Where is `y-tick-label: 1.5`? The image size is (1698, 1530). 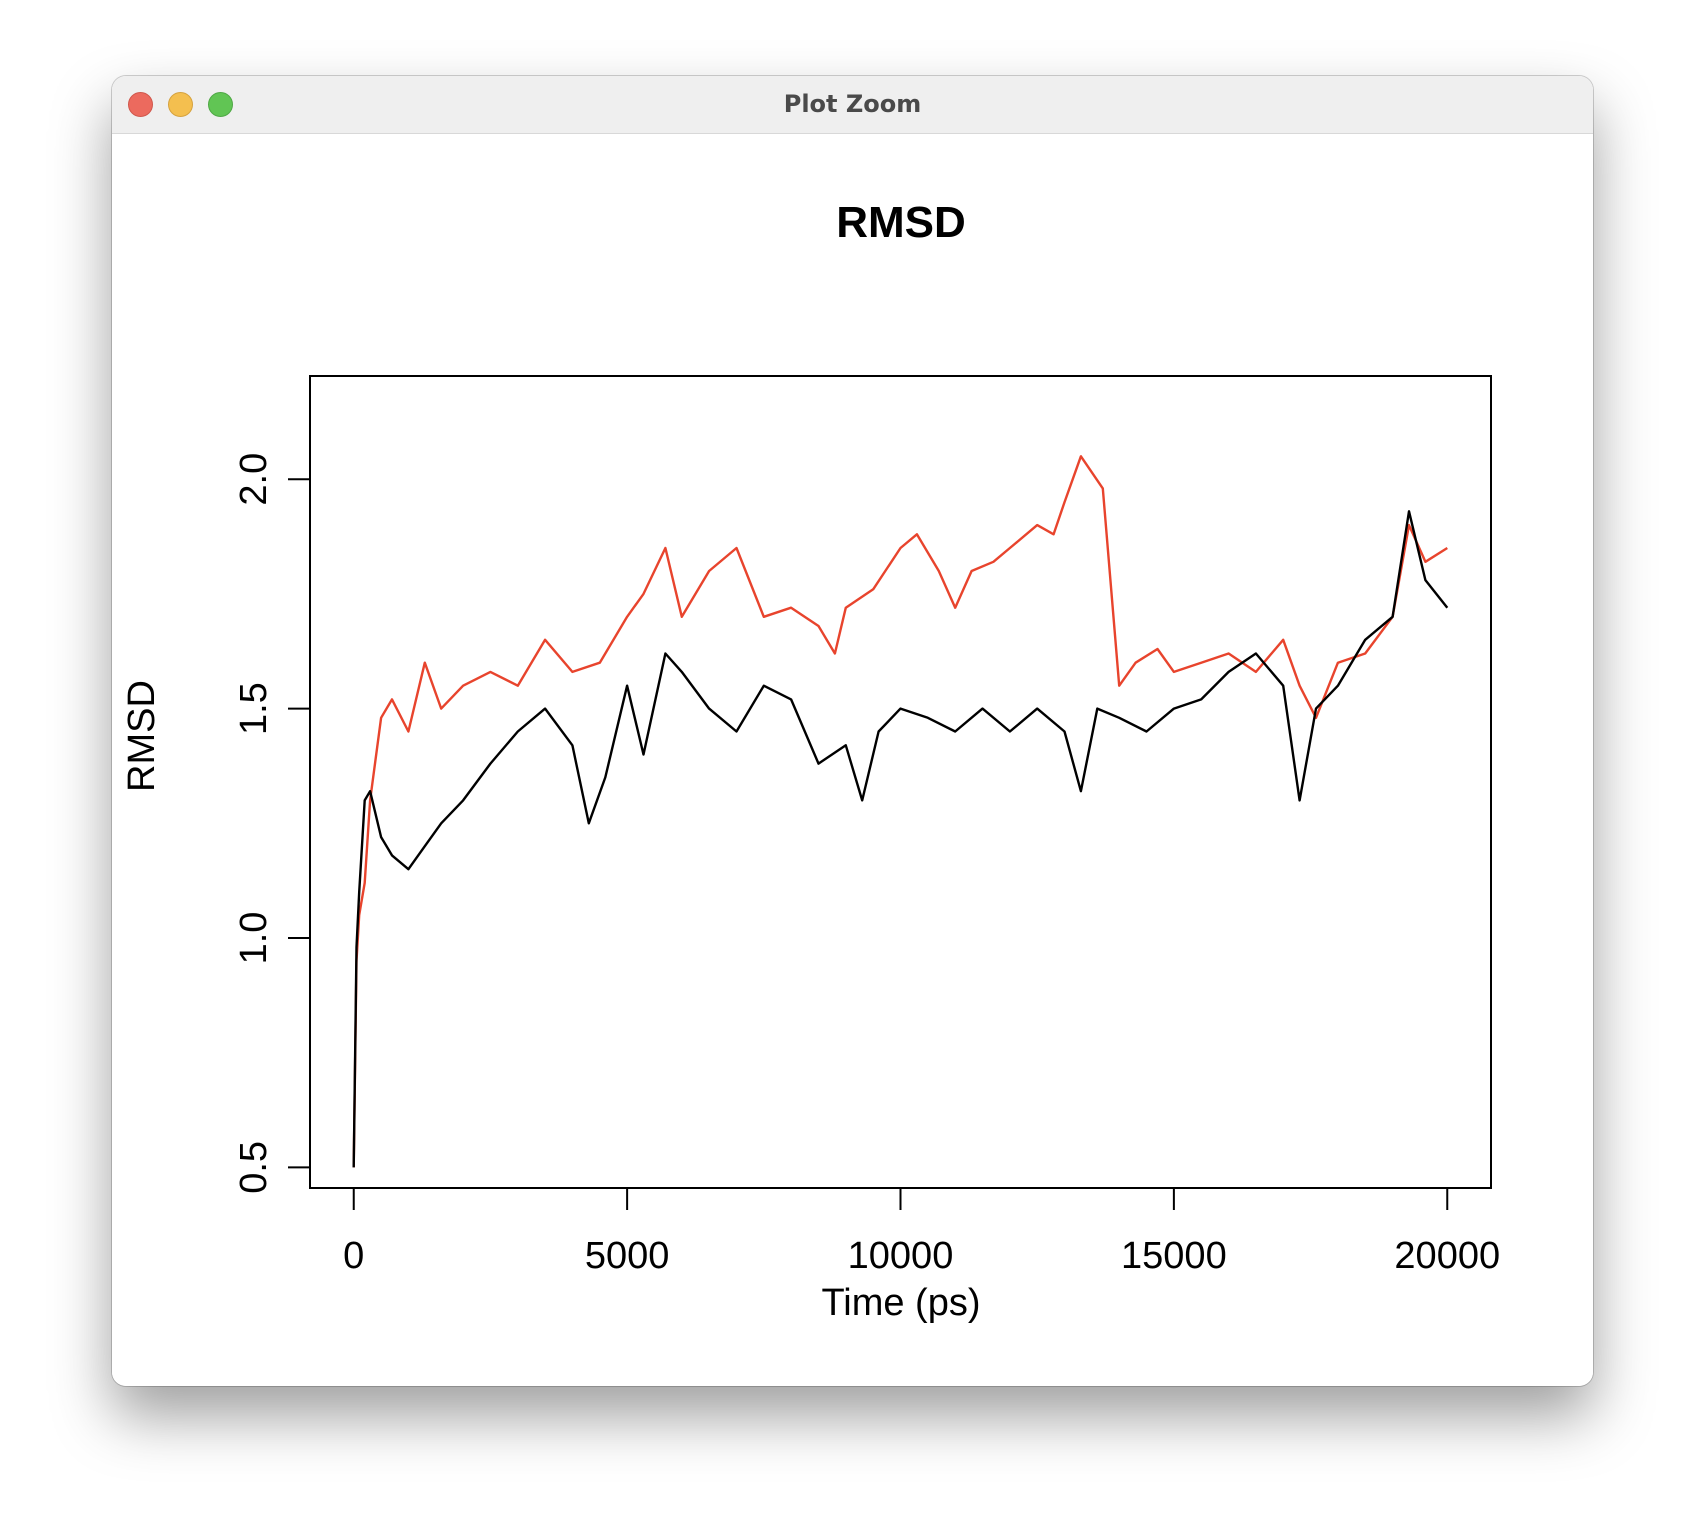
y-tick-label: 1.5 is located at coordinates (254, 708).